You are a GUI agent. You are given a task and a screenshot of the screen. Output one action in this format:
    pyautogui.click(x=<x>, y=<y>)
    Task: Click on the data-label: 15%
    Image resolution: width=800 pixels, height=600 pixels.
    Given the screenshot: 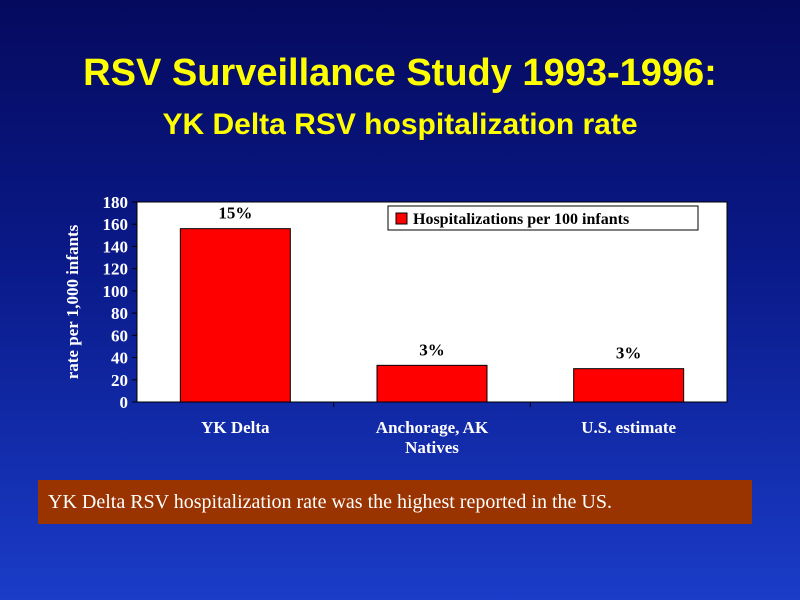 What is the action you would take?
    pyautogui.click(x=235, y=213)
    